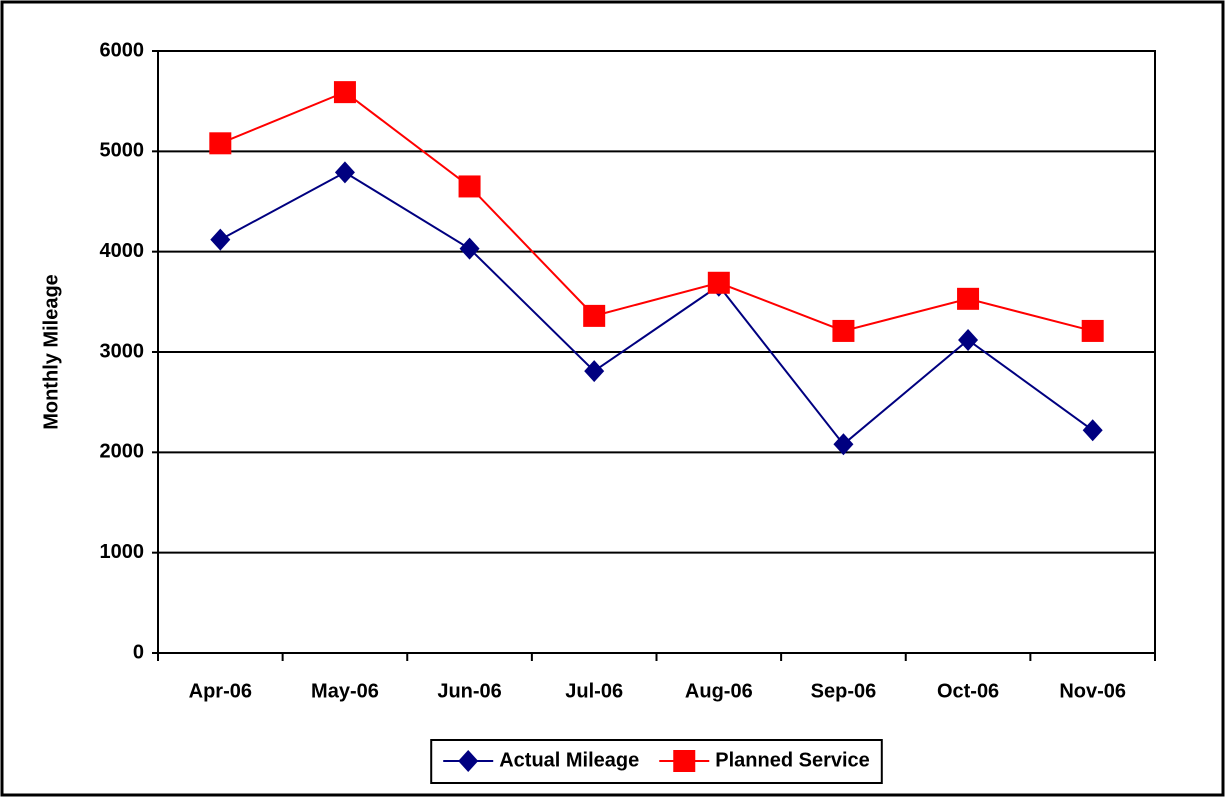  What do you see at coordinates (122, 552) in the screenshot?
I see `y-tick-label: 1000` at bounding box center [122, 552].